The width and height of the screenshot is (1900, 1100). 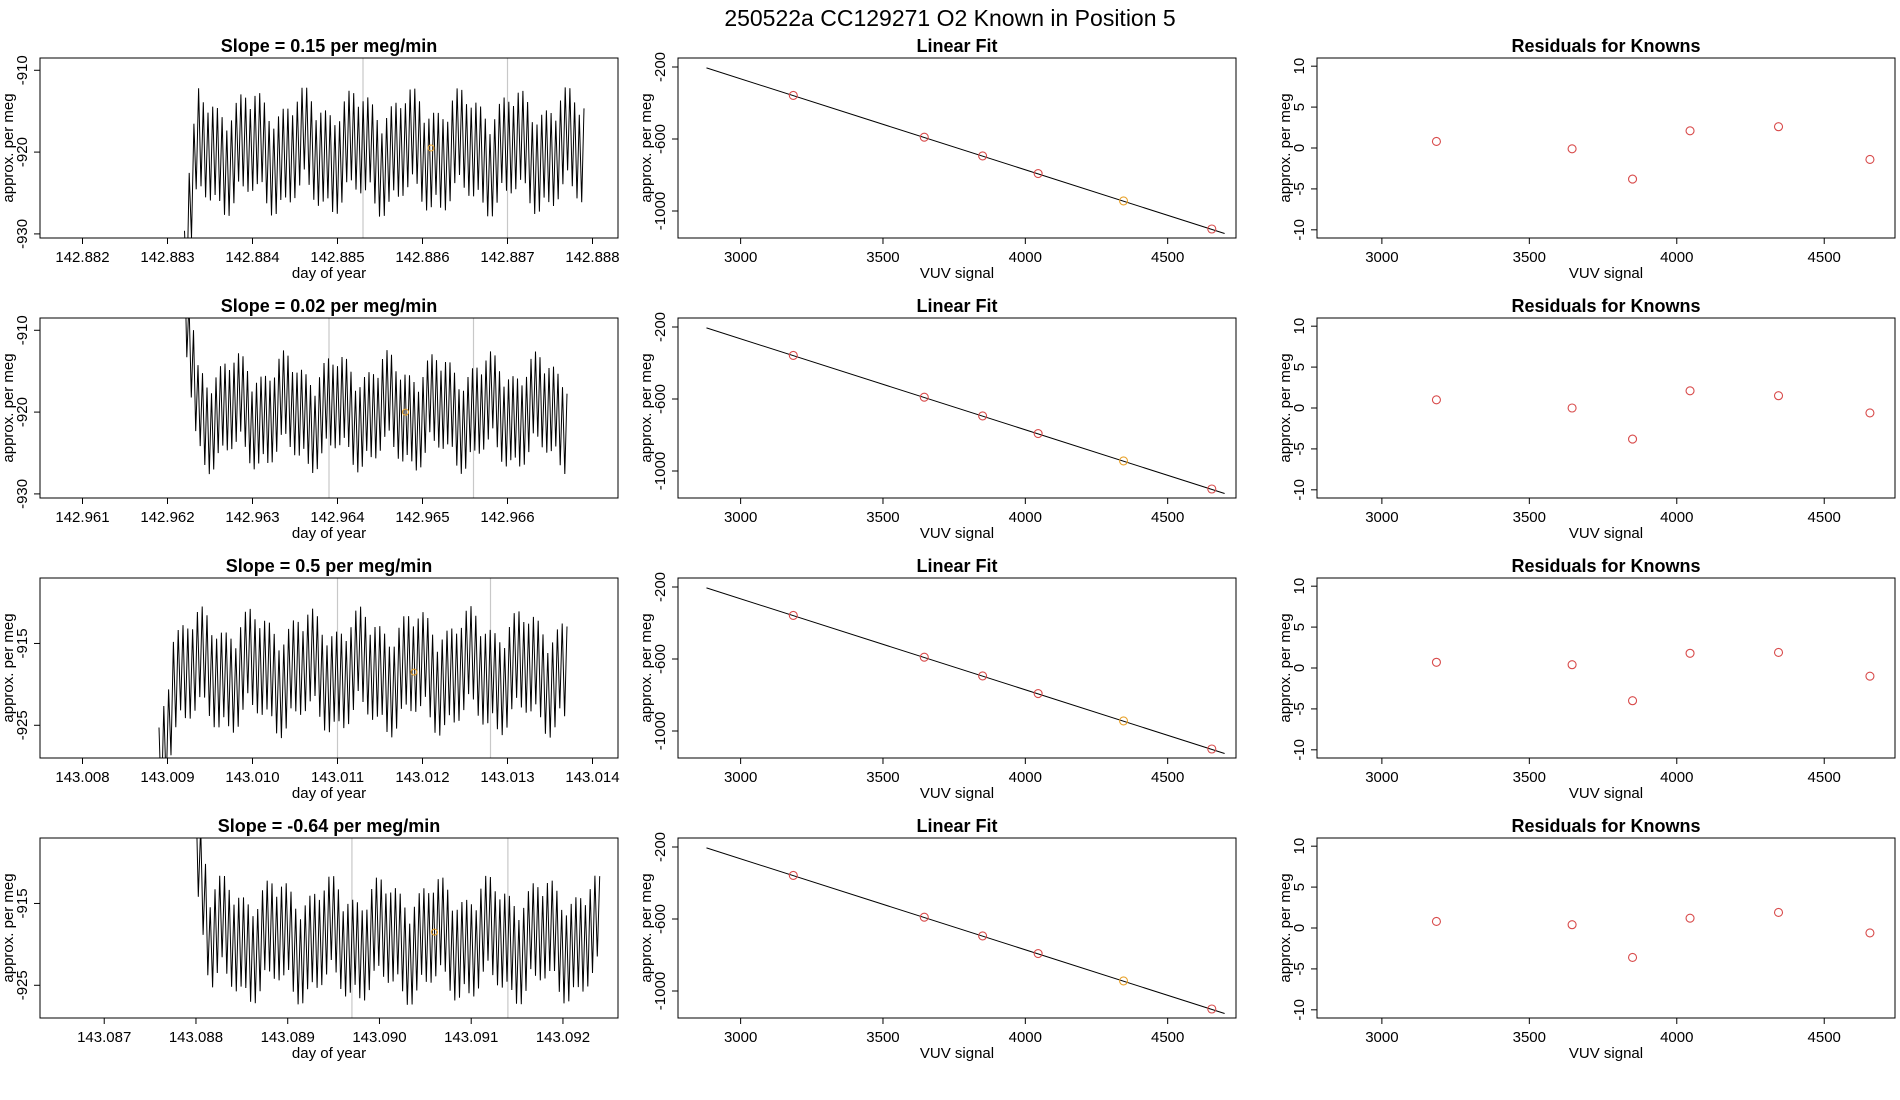 I want to click on x-tick-label: 143.087, so click(x=104, y=1037).